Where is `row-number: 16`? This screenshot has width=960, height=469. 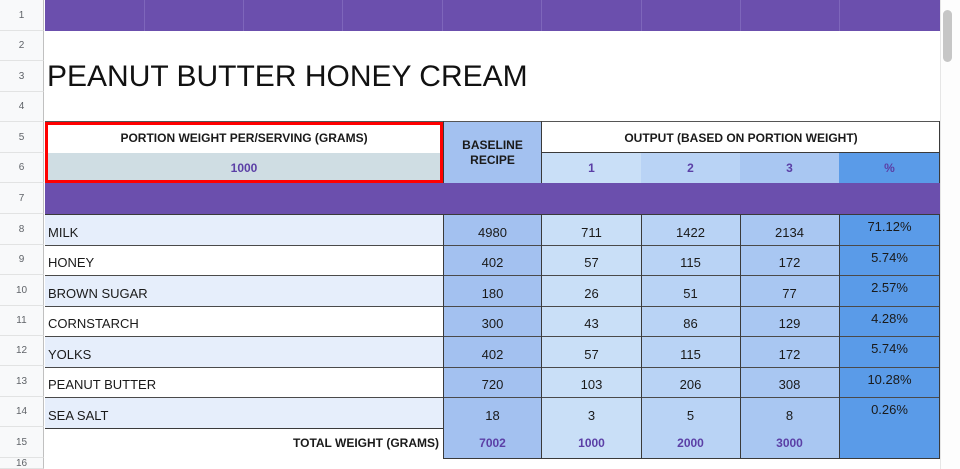 row-number: 16 is located at coordinates (22, 463).